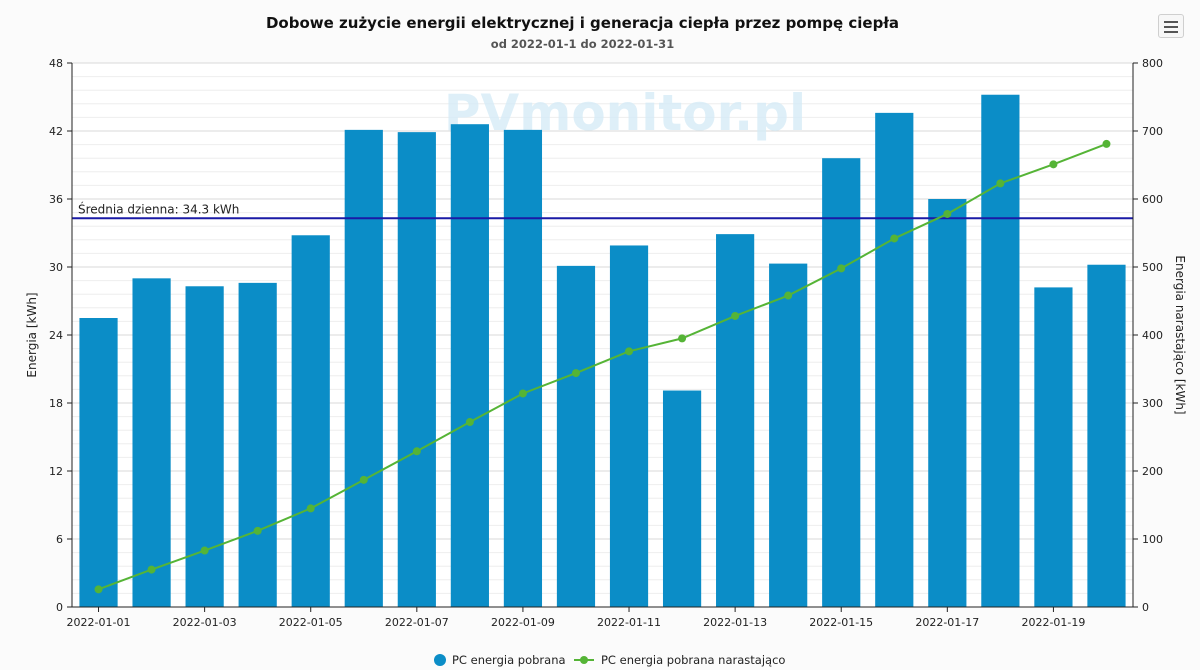  Describe the element at coordinates (56, 267) in the screenshot. I see `left-tick-label: 30` at that location.